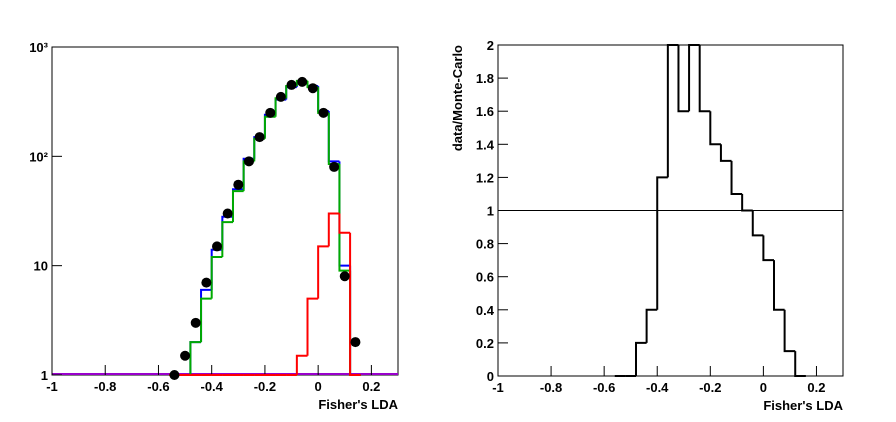 The image size is (896, 422). Describe the element at coordinates (485, 244) in the screenshot. I see `y-tick-label: 0.8` at that location.